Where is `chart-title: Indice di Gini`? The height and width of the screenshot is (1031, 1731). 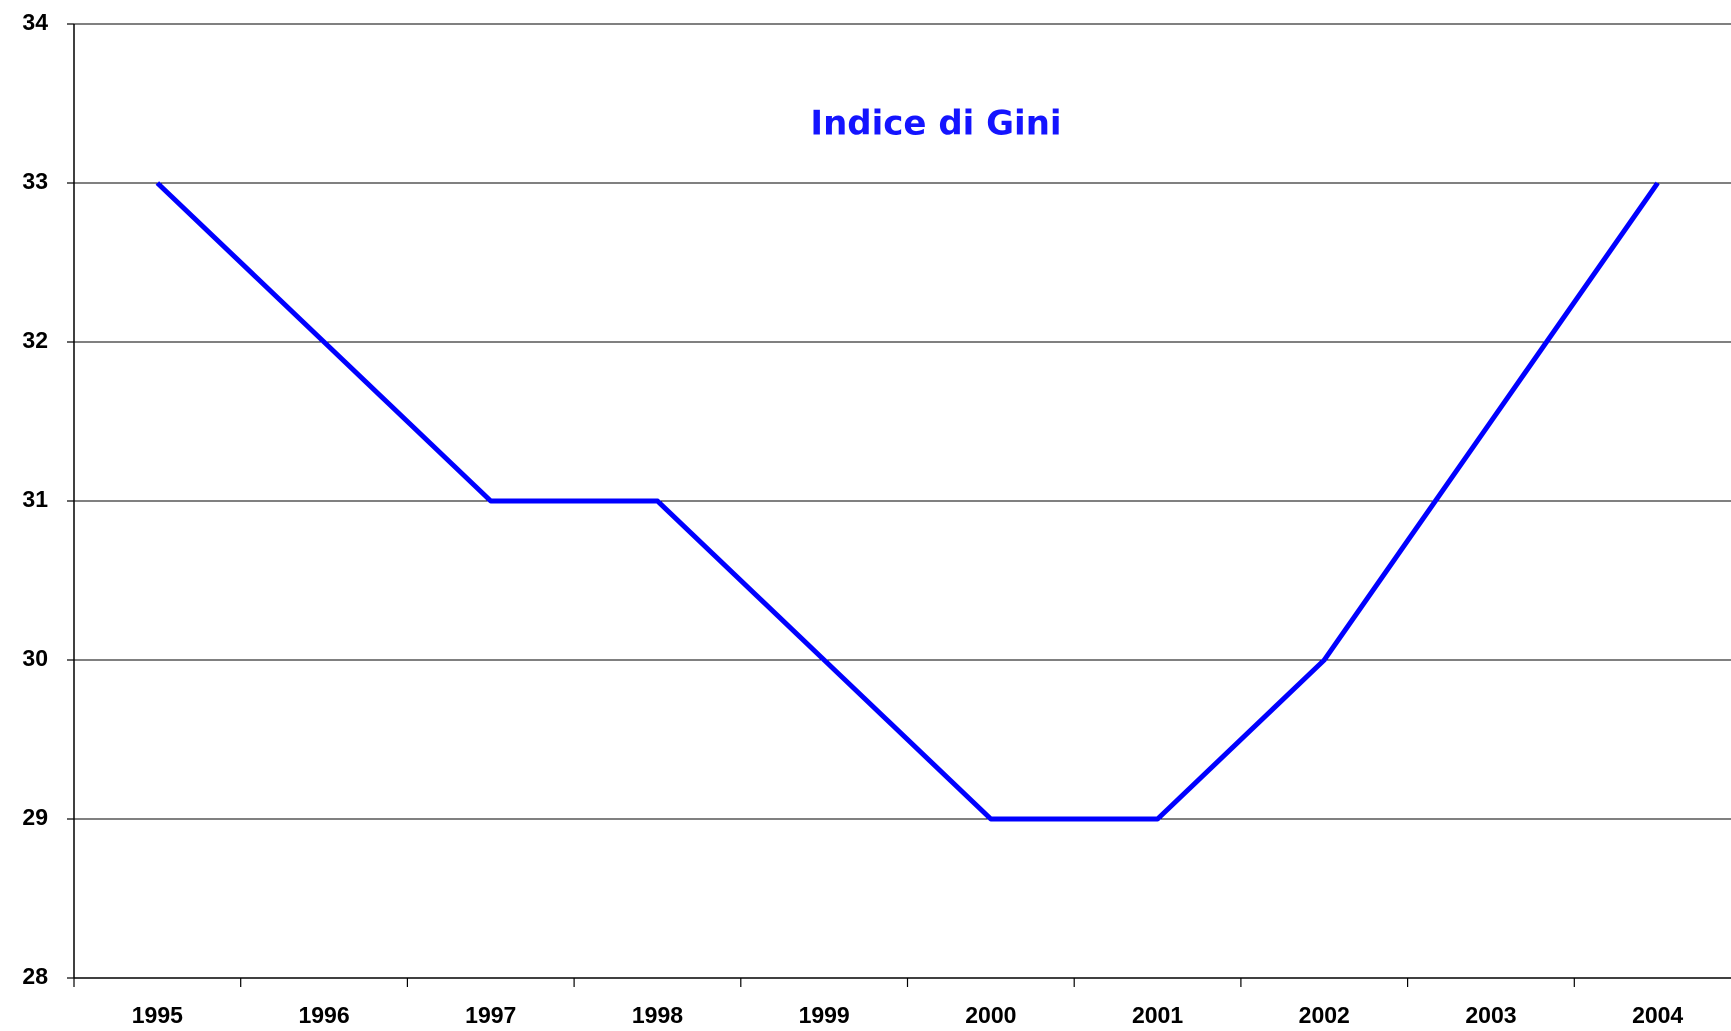 chart-title: Indice di Gini is located at coordinates (935, 124).